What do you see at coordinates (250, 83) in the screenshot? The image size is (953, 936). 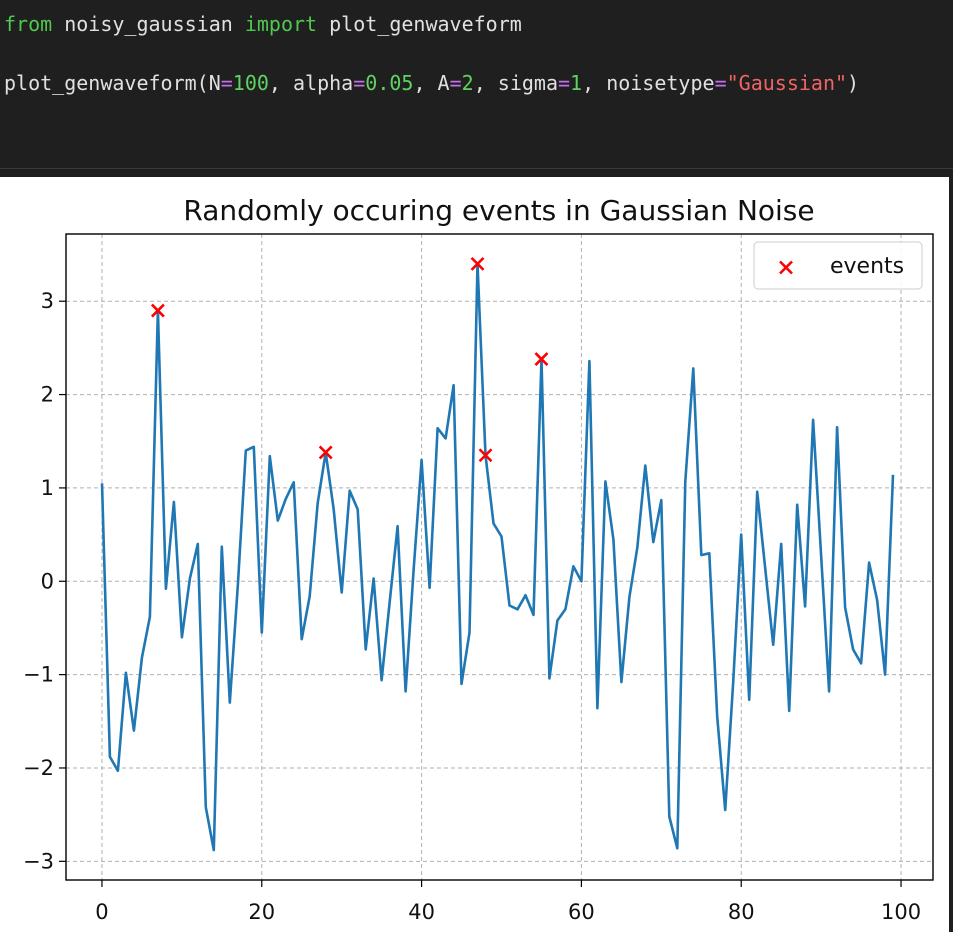 I see `value-n: 100` at bounding box center [250, 83].